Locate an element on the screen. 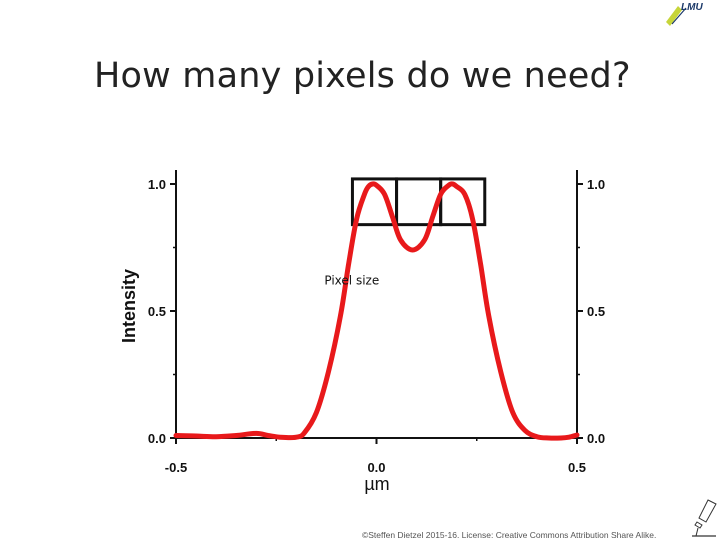 This screenshot has width=720, height=540. y-tick-label-right: 1.0 is located at coordinates (596, 184).